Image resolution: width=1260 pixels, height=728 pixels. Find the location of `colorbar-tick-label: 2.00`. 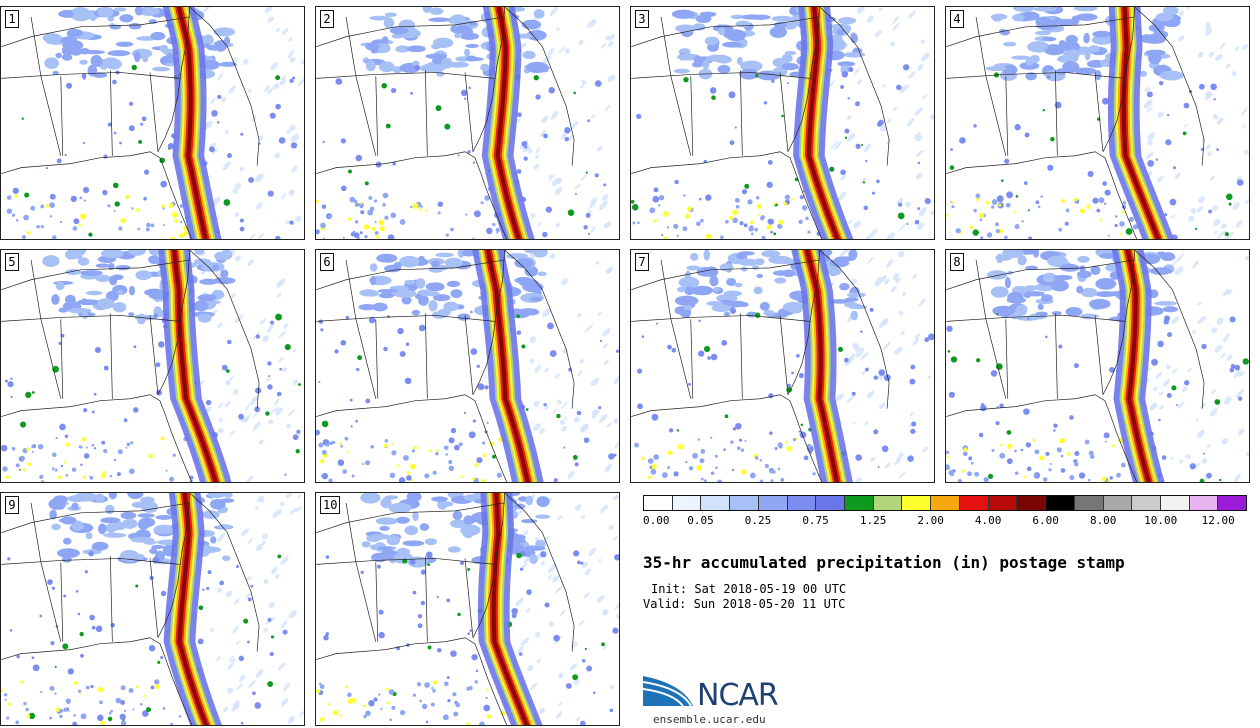

colorbar-tick-label: 2.00 is located at coordinates (930, 520).